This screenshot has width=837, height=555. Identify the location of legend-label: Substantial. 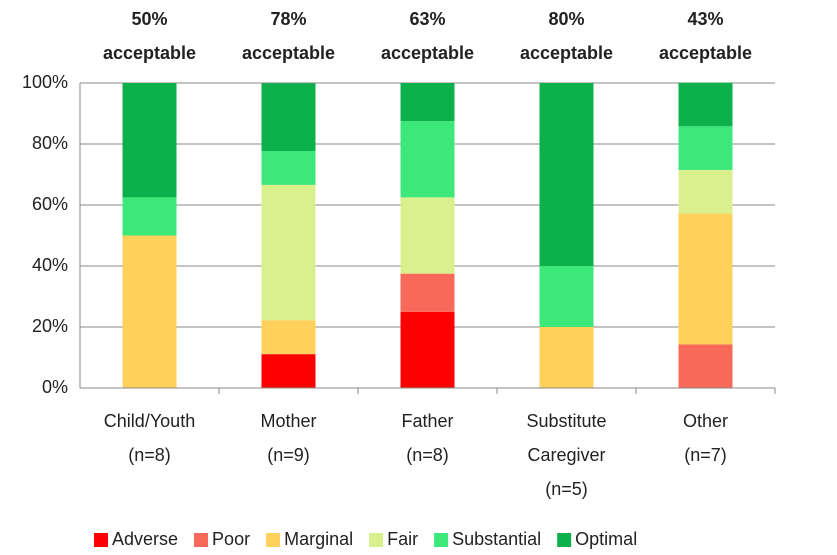
(496, 539).